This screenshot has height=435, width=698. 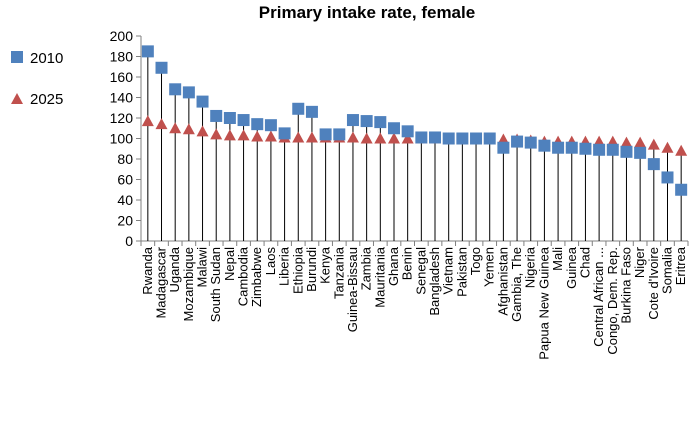 What do you see at coordinates (420, 271) in the screenshot?
I see `x-tick-label: Senegal` at bounding box center [420, 271].